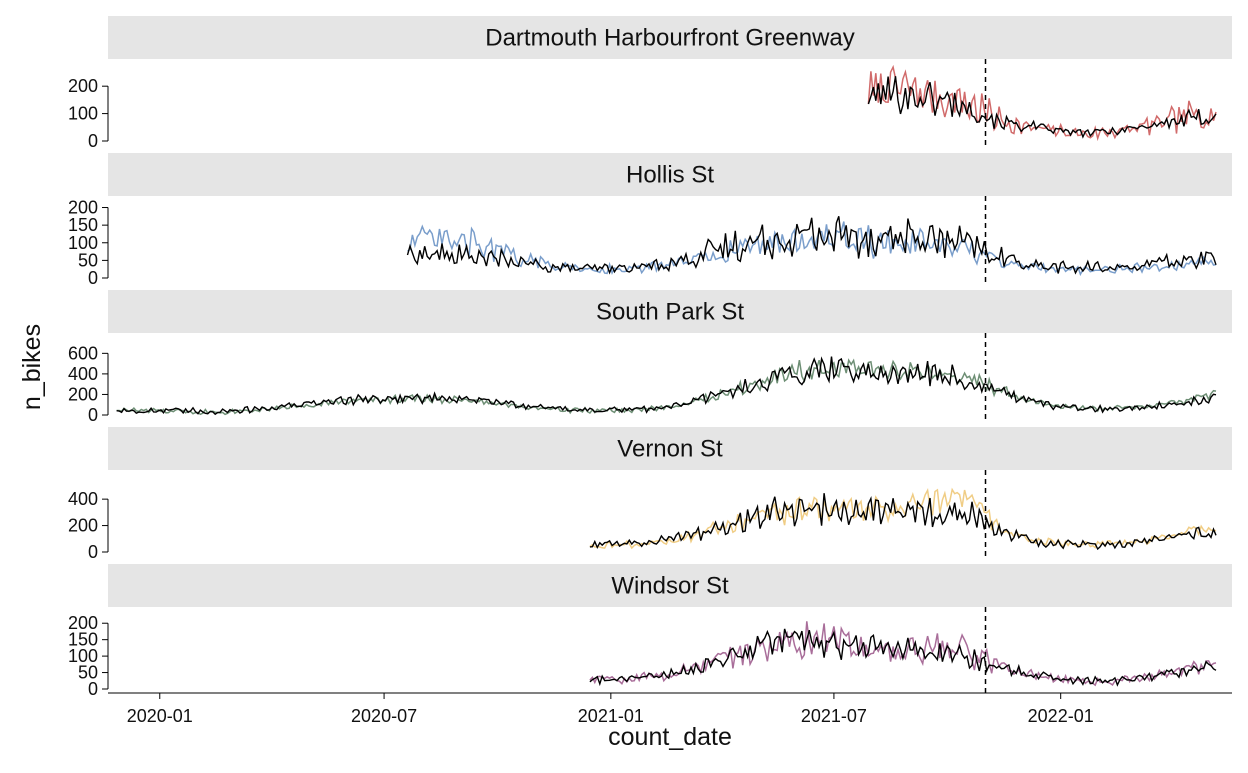 The height and width of the screenshot is (773, 1248). I want to click on facet-title: Dartmouth Harbourfront Greenway, so click(670, 38).